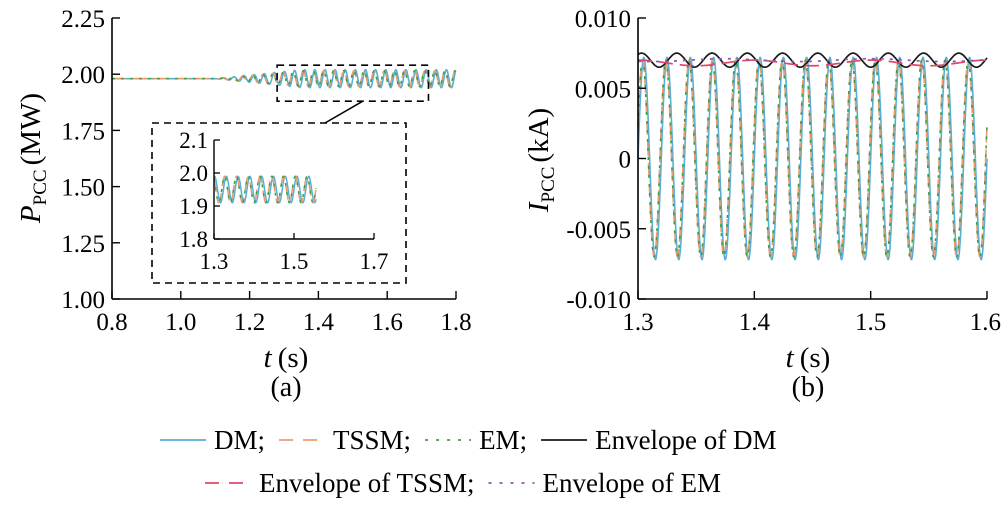 The image size is (1007, 508). Describe the element at coordinates (632, 483) in the screenshot. I see `legend-label-env_em: Envelope of EM` at that location.